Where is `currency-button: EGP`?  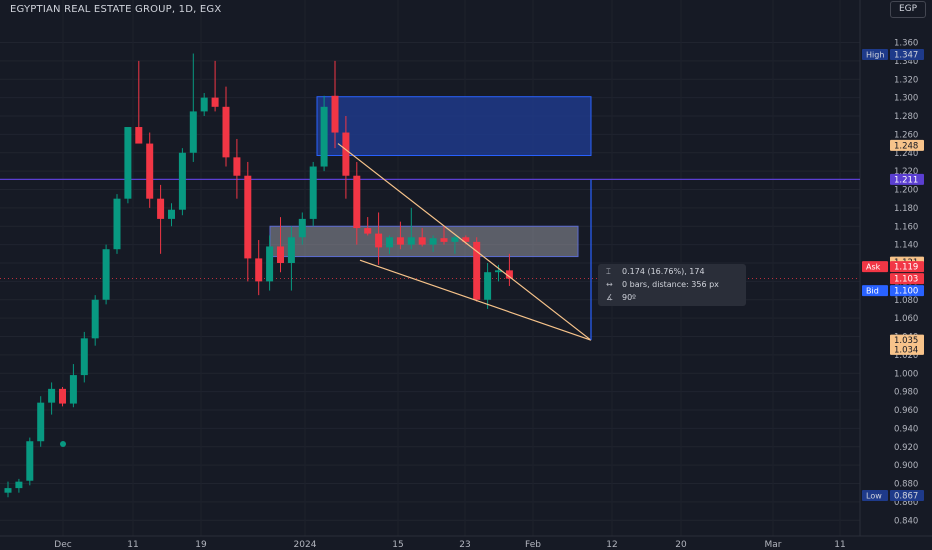
currency-button: EGP is located at coordinates (908, 9).